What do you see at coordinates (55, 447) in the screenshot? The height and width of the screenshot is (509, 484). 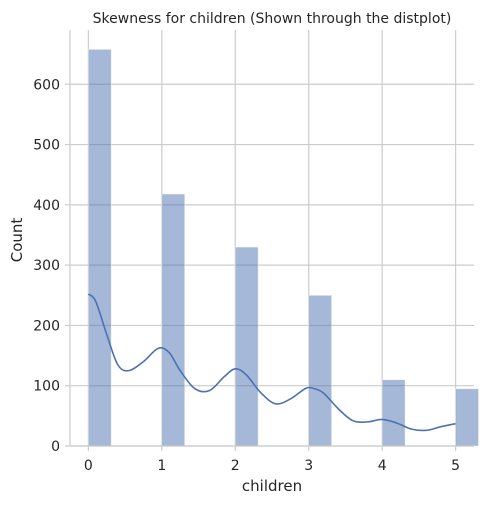 I see `y-tick-label: 0` at bounding box center [55, 447].